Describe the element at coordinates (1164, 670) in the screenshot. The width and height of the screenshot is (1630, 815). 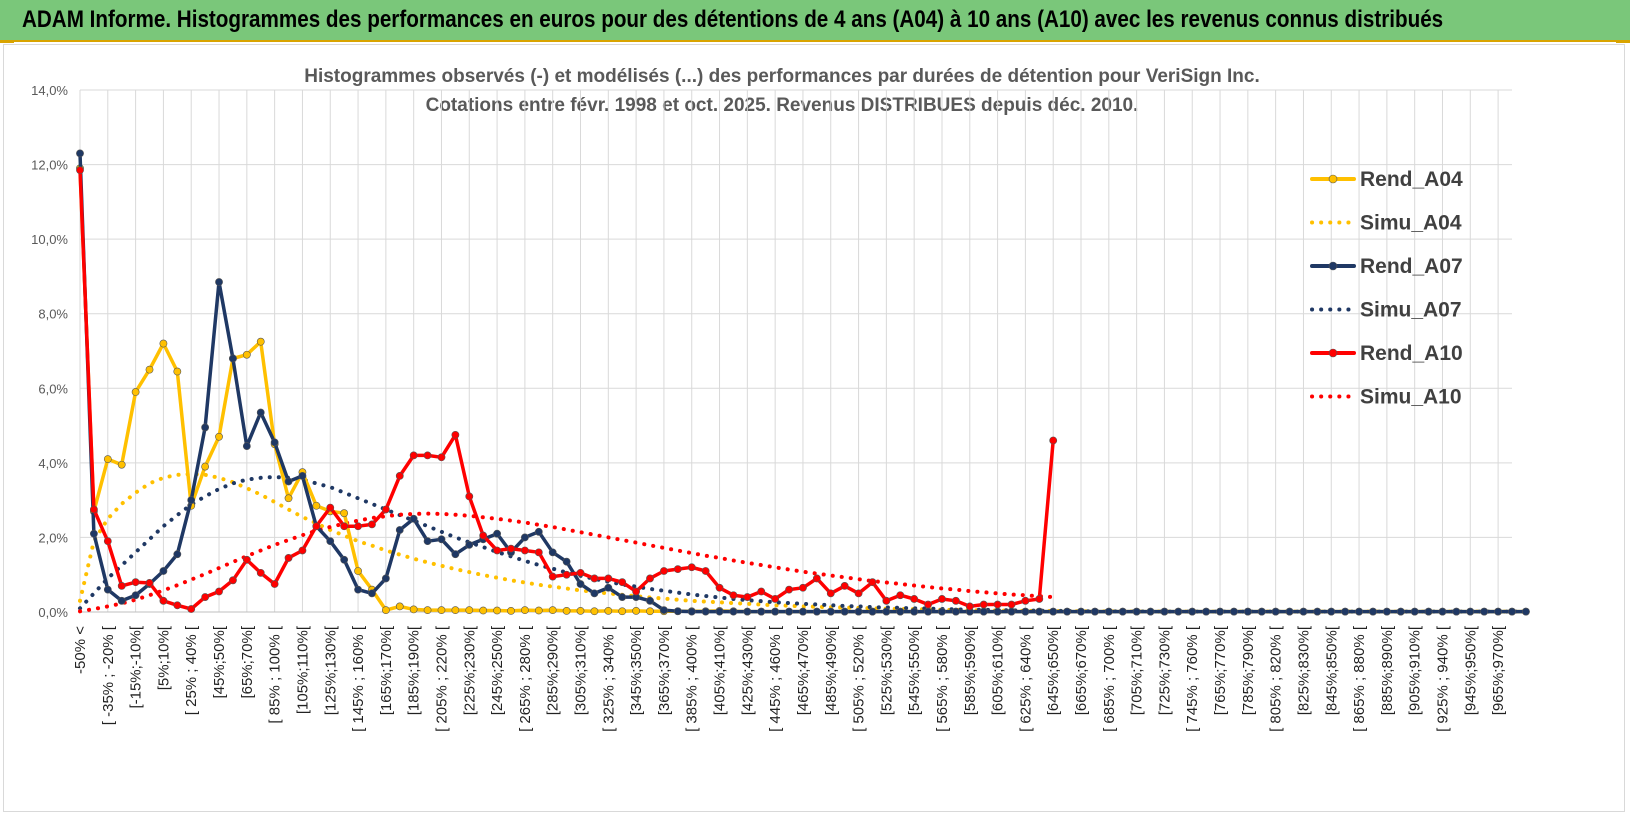
I see `x-tick-label: [725%;730%[` at that location.